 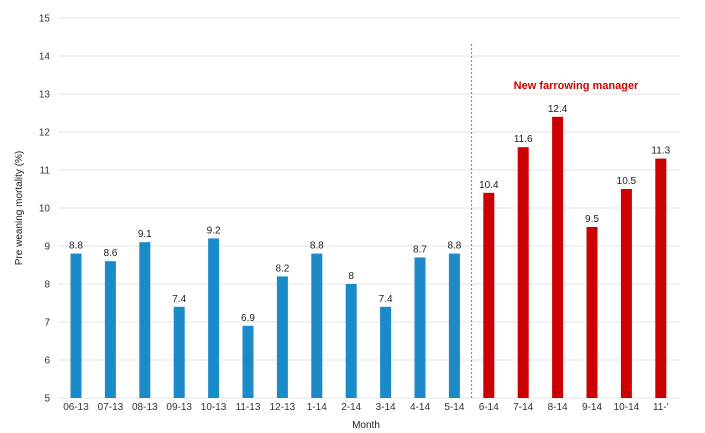 What do you see at coordinates (420, 407) in the screenshot?
I see `x-tick-label: 4-14` at bounding box center [420, 407].